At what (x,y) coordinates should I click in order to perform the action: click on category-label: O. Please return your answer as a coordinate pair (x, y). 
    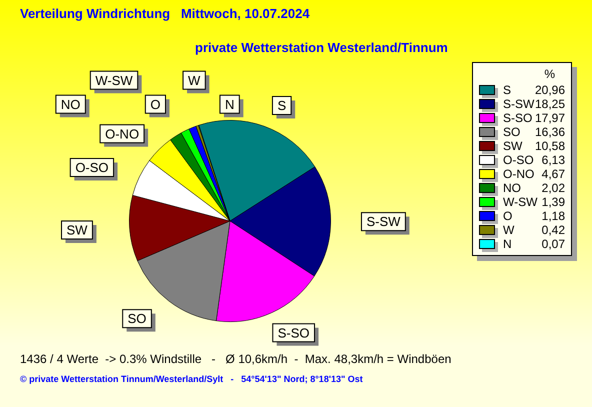
    Looking at the image, I should click on (155, 104).